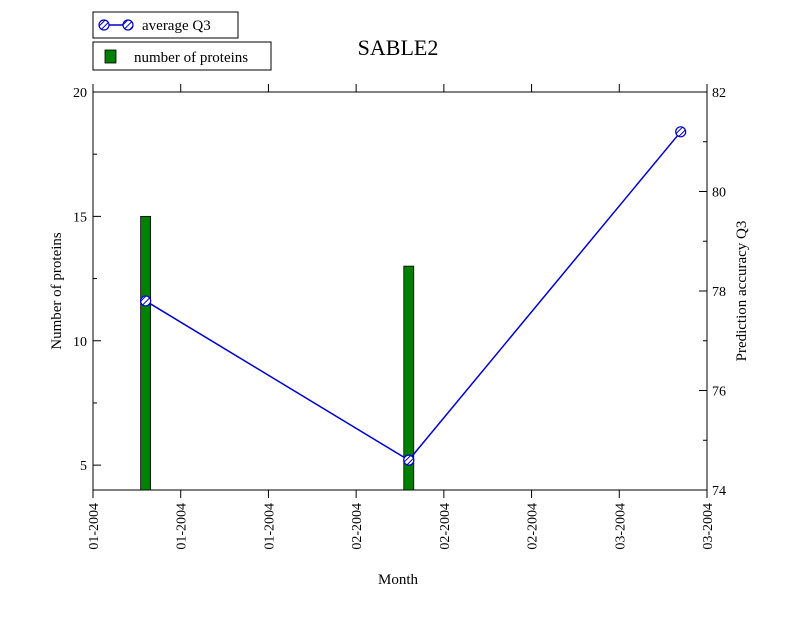 The image size is (792, 617). What do you see at coordinates (80, 342) in the screenshot?
I see `y-left-tick-label: 10` at bounding box center [80, 342].